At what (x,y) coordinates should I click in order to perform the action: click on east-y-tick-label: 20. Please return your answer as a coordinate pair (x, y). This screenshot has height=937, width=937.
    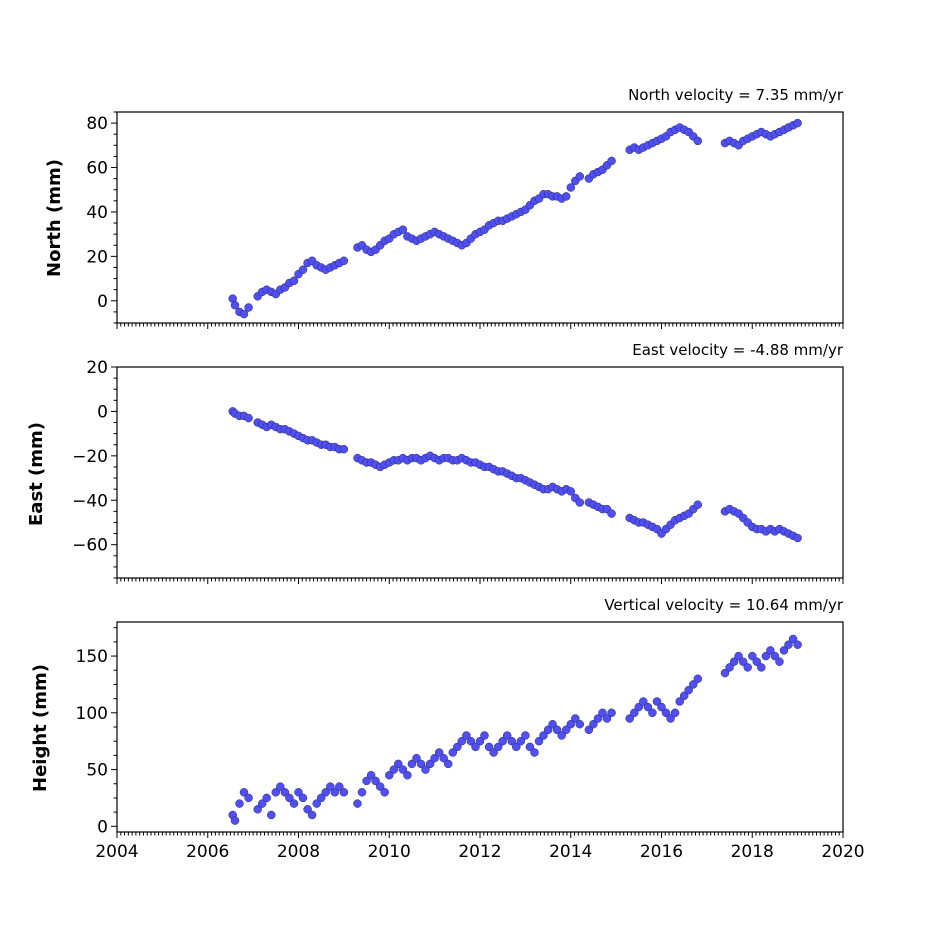
    Looking at the image, I should click on (97, 368).